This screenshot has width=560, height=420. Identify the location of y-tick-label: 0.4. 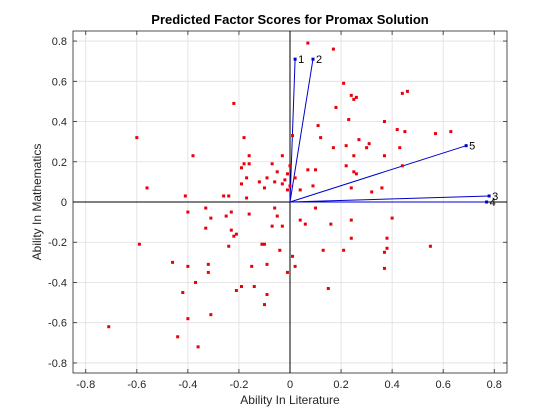
(59, 123).